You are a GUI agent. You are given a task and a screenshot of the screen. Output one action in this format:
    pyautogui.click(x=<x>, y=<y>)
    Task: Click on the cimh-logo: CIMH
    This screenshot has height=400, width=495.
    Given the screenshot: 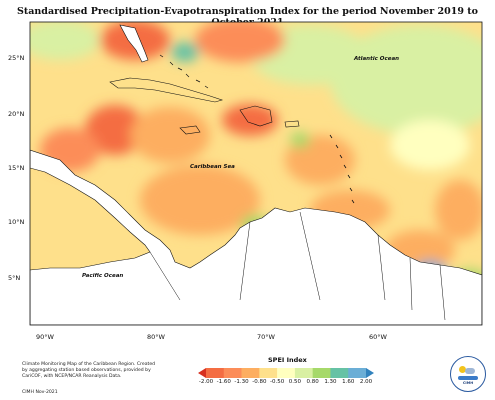 What is the action you would take?
    pyautogui.click(x=468, y=374)
    